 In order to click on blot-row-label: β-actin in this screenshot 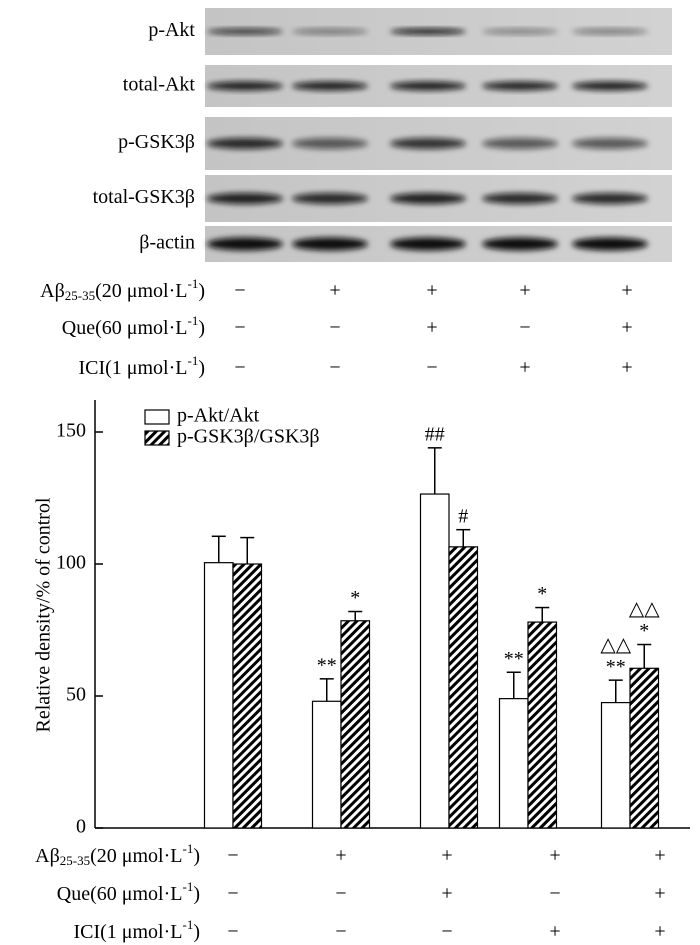, I will do `click(167, 243)`.